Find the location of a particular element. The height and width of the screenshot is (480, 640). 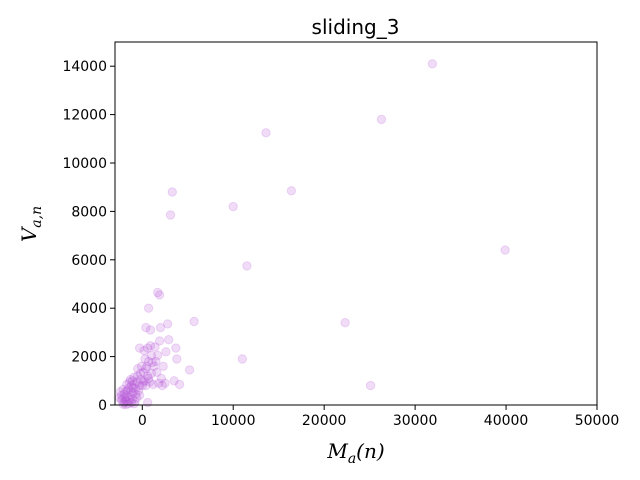

x-tick-label: 50000 is located at coordinates (597, 421).